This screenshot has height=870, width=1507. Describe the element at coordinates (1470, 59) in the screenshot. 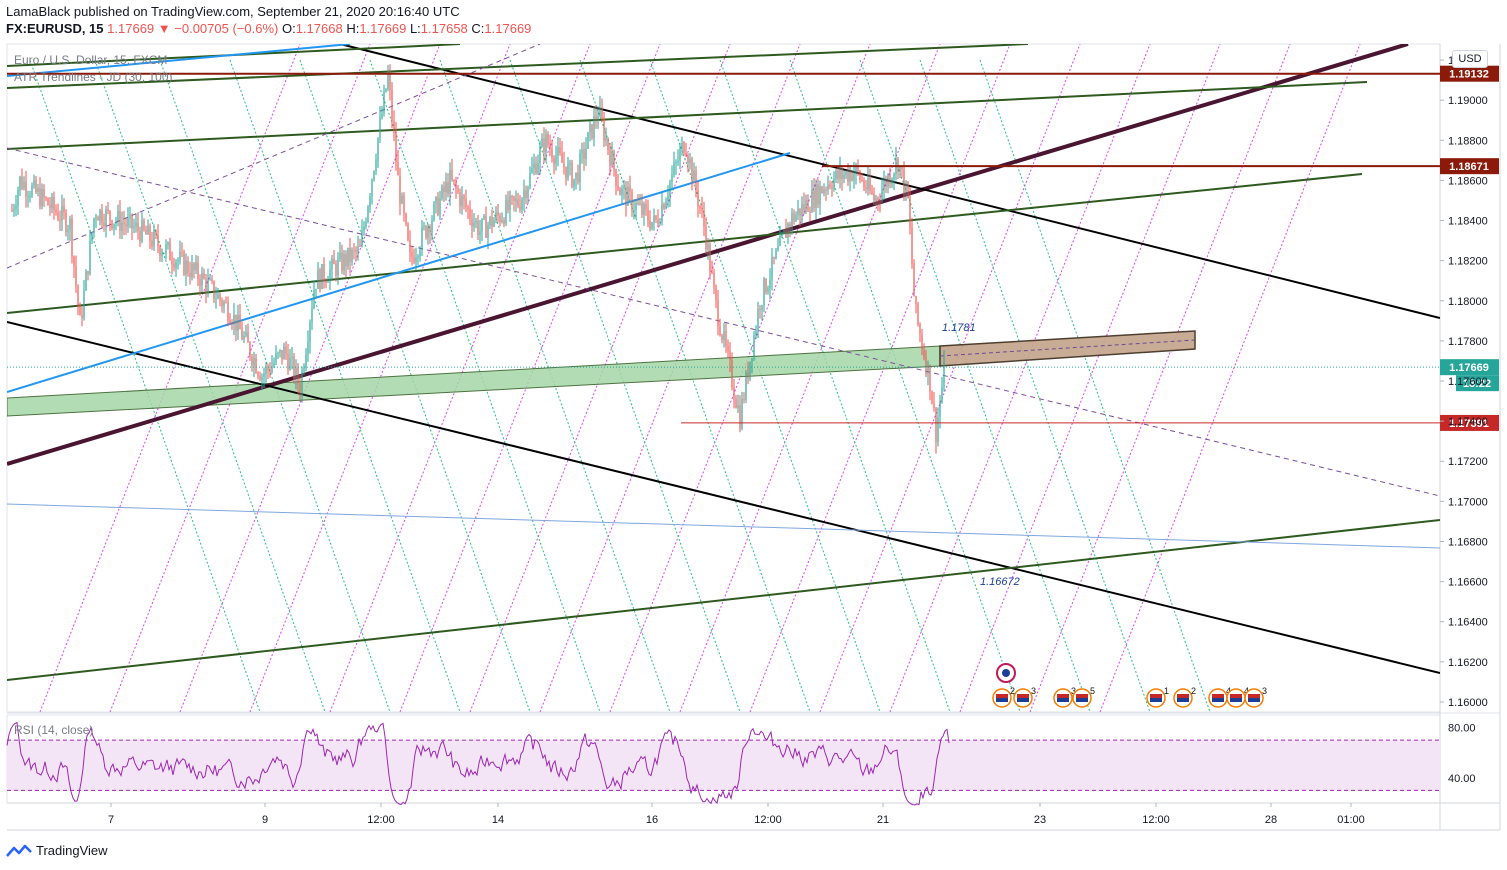

I see `currency-button: USD` at that location.